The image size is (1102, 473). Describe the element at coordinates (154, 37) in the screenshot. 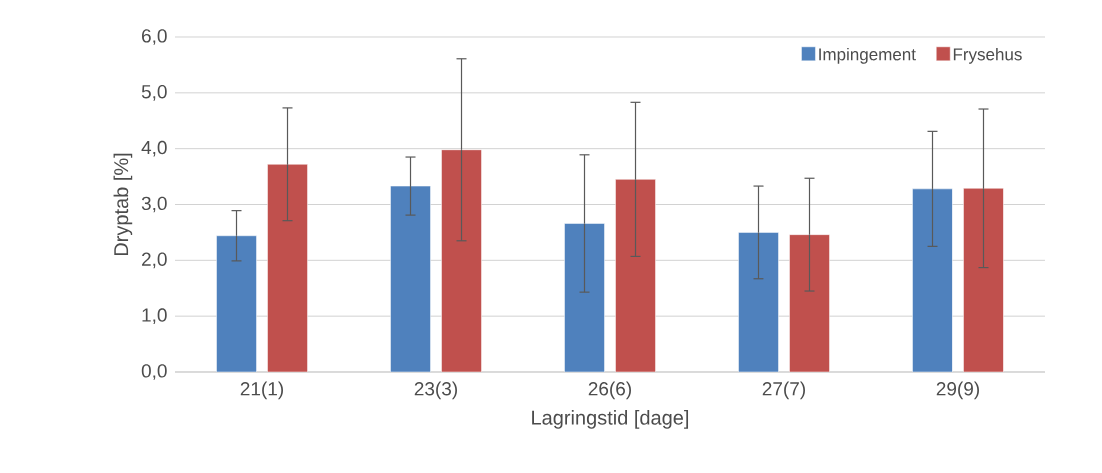

I see `y-tick-label: 6,0` at that location.